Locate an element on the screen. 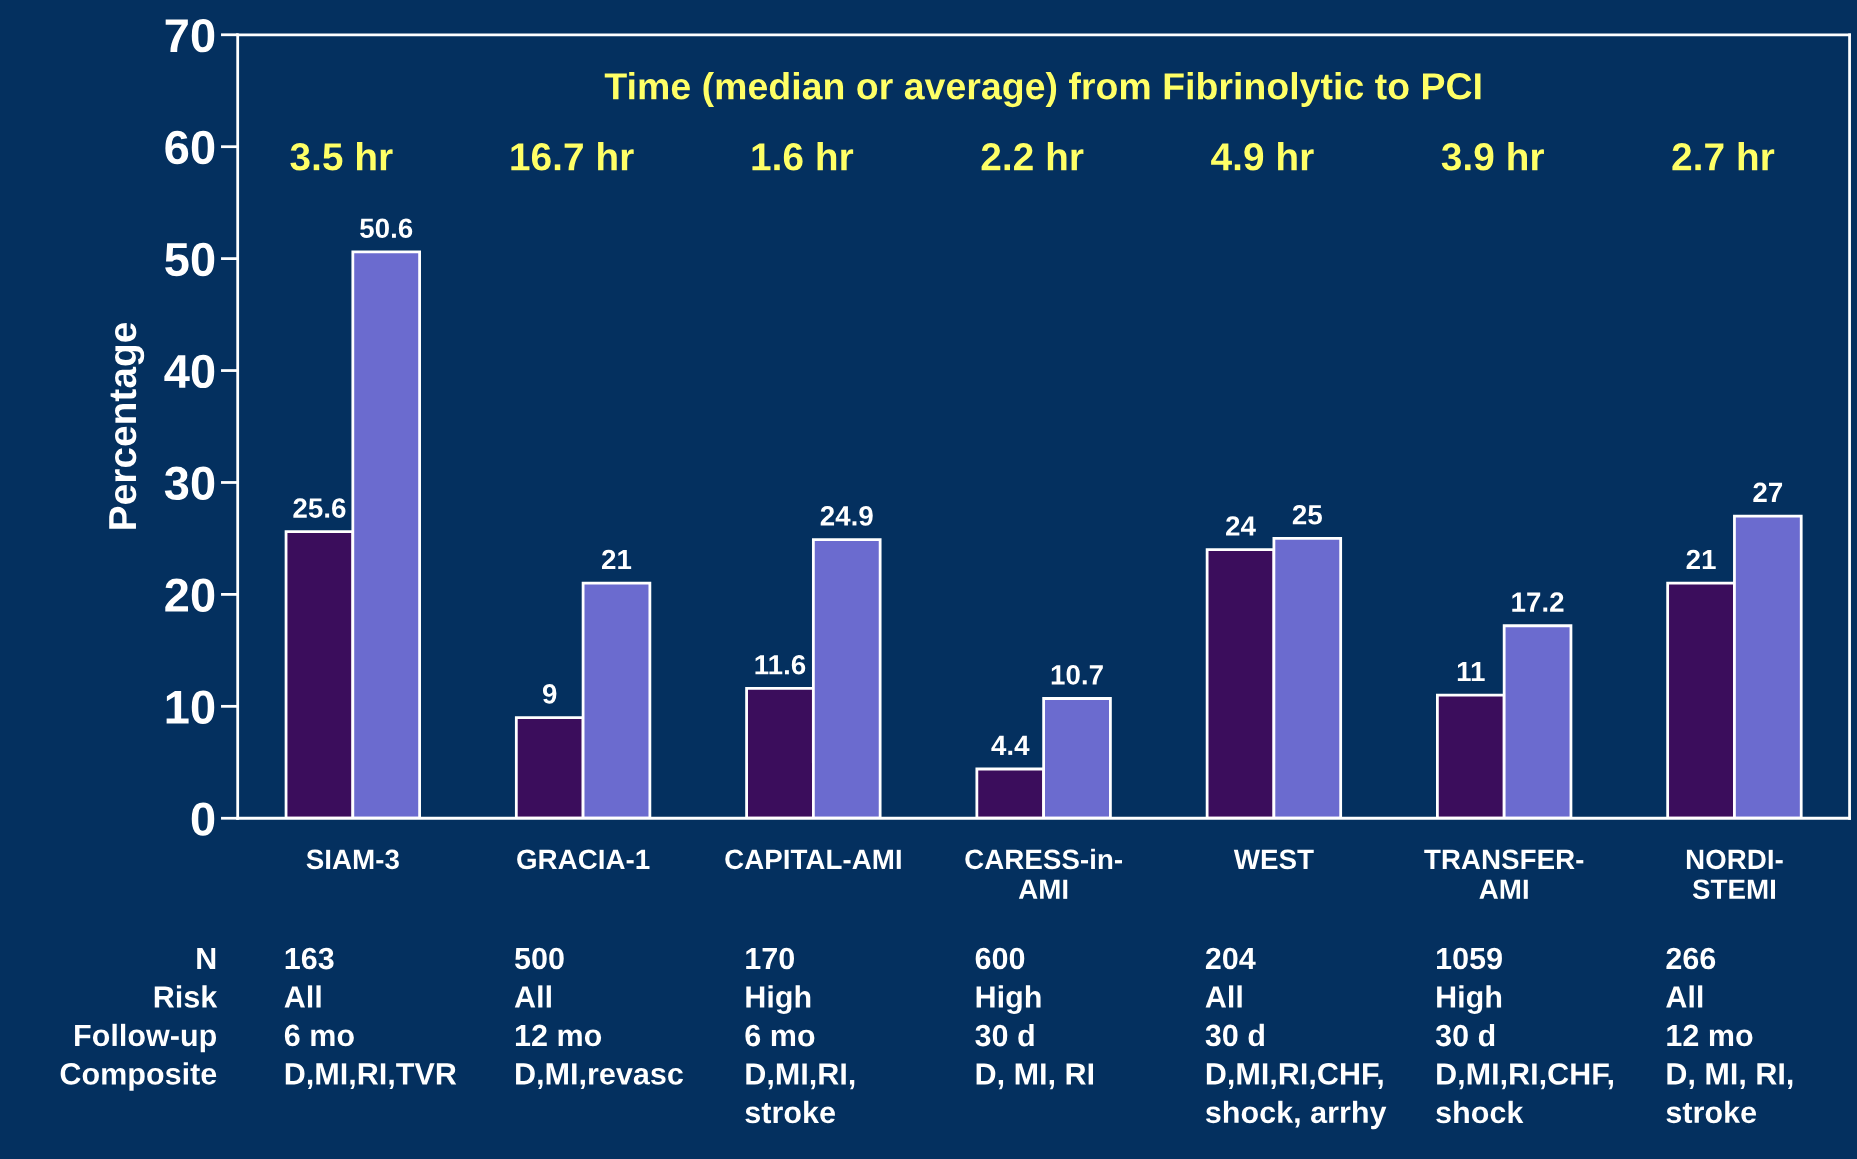 The width and height of the screenshot is (1857, 1159). text: 204 All 30 d D,MI,RI,CHF, shock, arrhy is located at coordinates (1296, 1038).